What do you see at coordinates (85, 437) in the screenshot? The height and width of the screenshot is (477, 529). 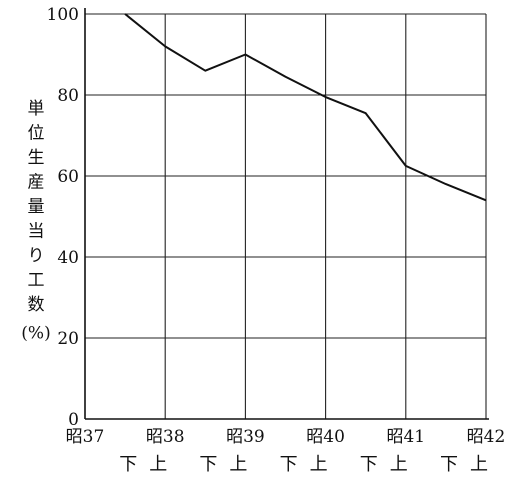 I see `x-tick-label: 昭37` at bounding box center [85, 437].